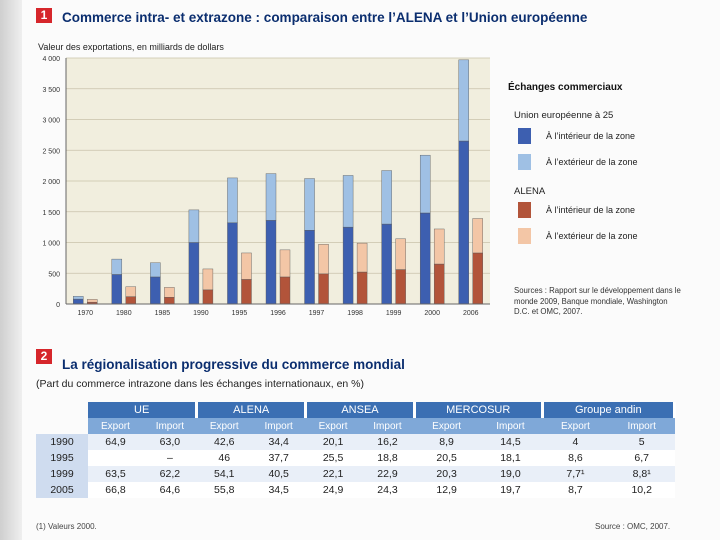 This screenshot has width=720, height=540. Describe the element at coordinates (641, 442) in the screenshot. I see `cell: 5` at that location.